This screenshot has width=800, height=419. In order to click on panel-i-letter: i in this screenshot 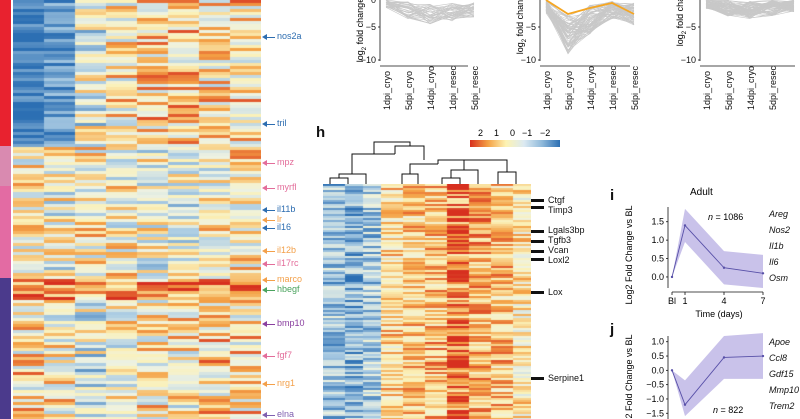, I will do `click(612, 195)`.